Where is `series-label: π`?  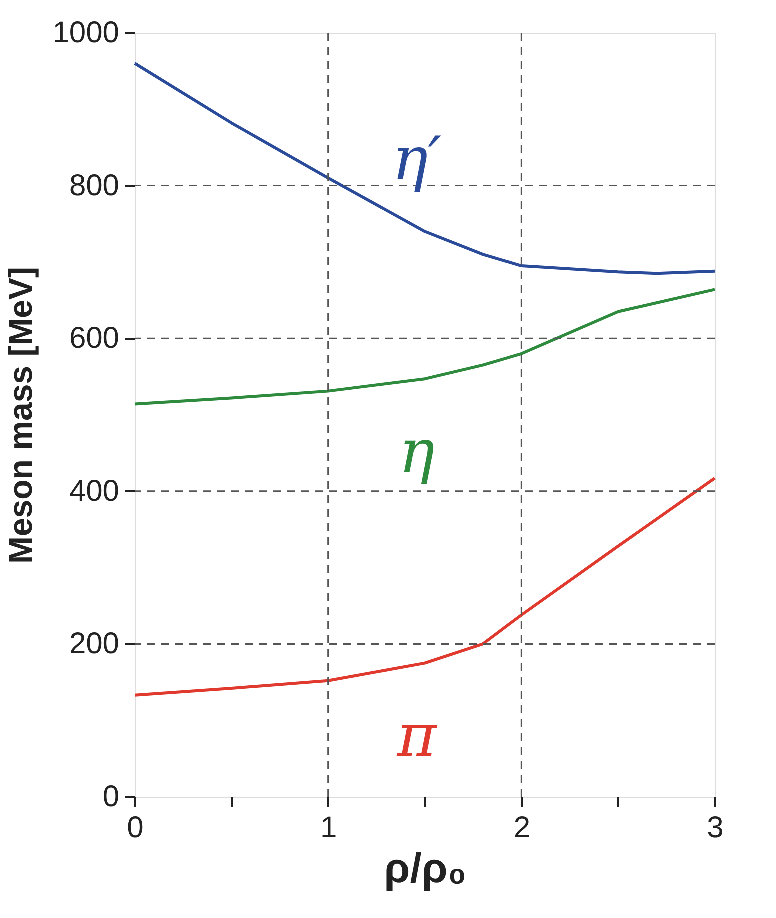
series-label: π is located at coordinates (417, 736).